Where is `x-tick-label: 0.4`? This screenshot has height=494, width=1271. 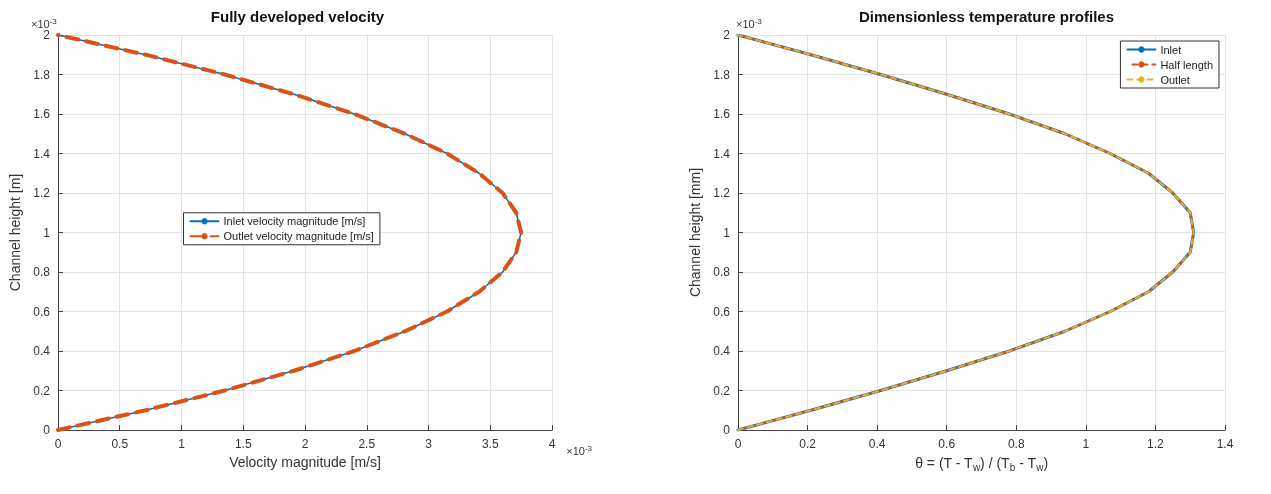
x-tick-label: 0.4 is located at coordinates (877, 444).